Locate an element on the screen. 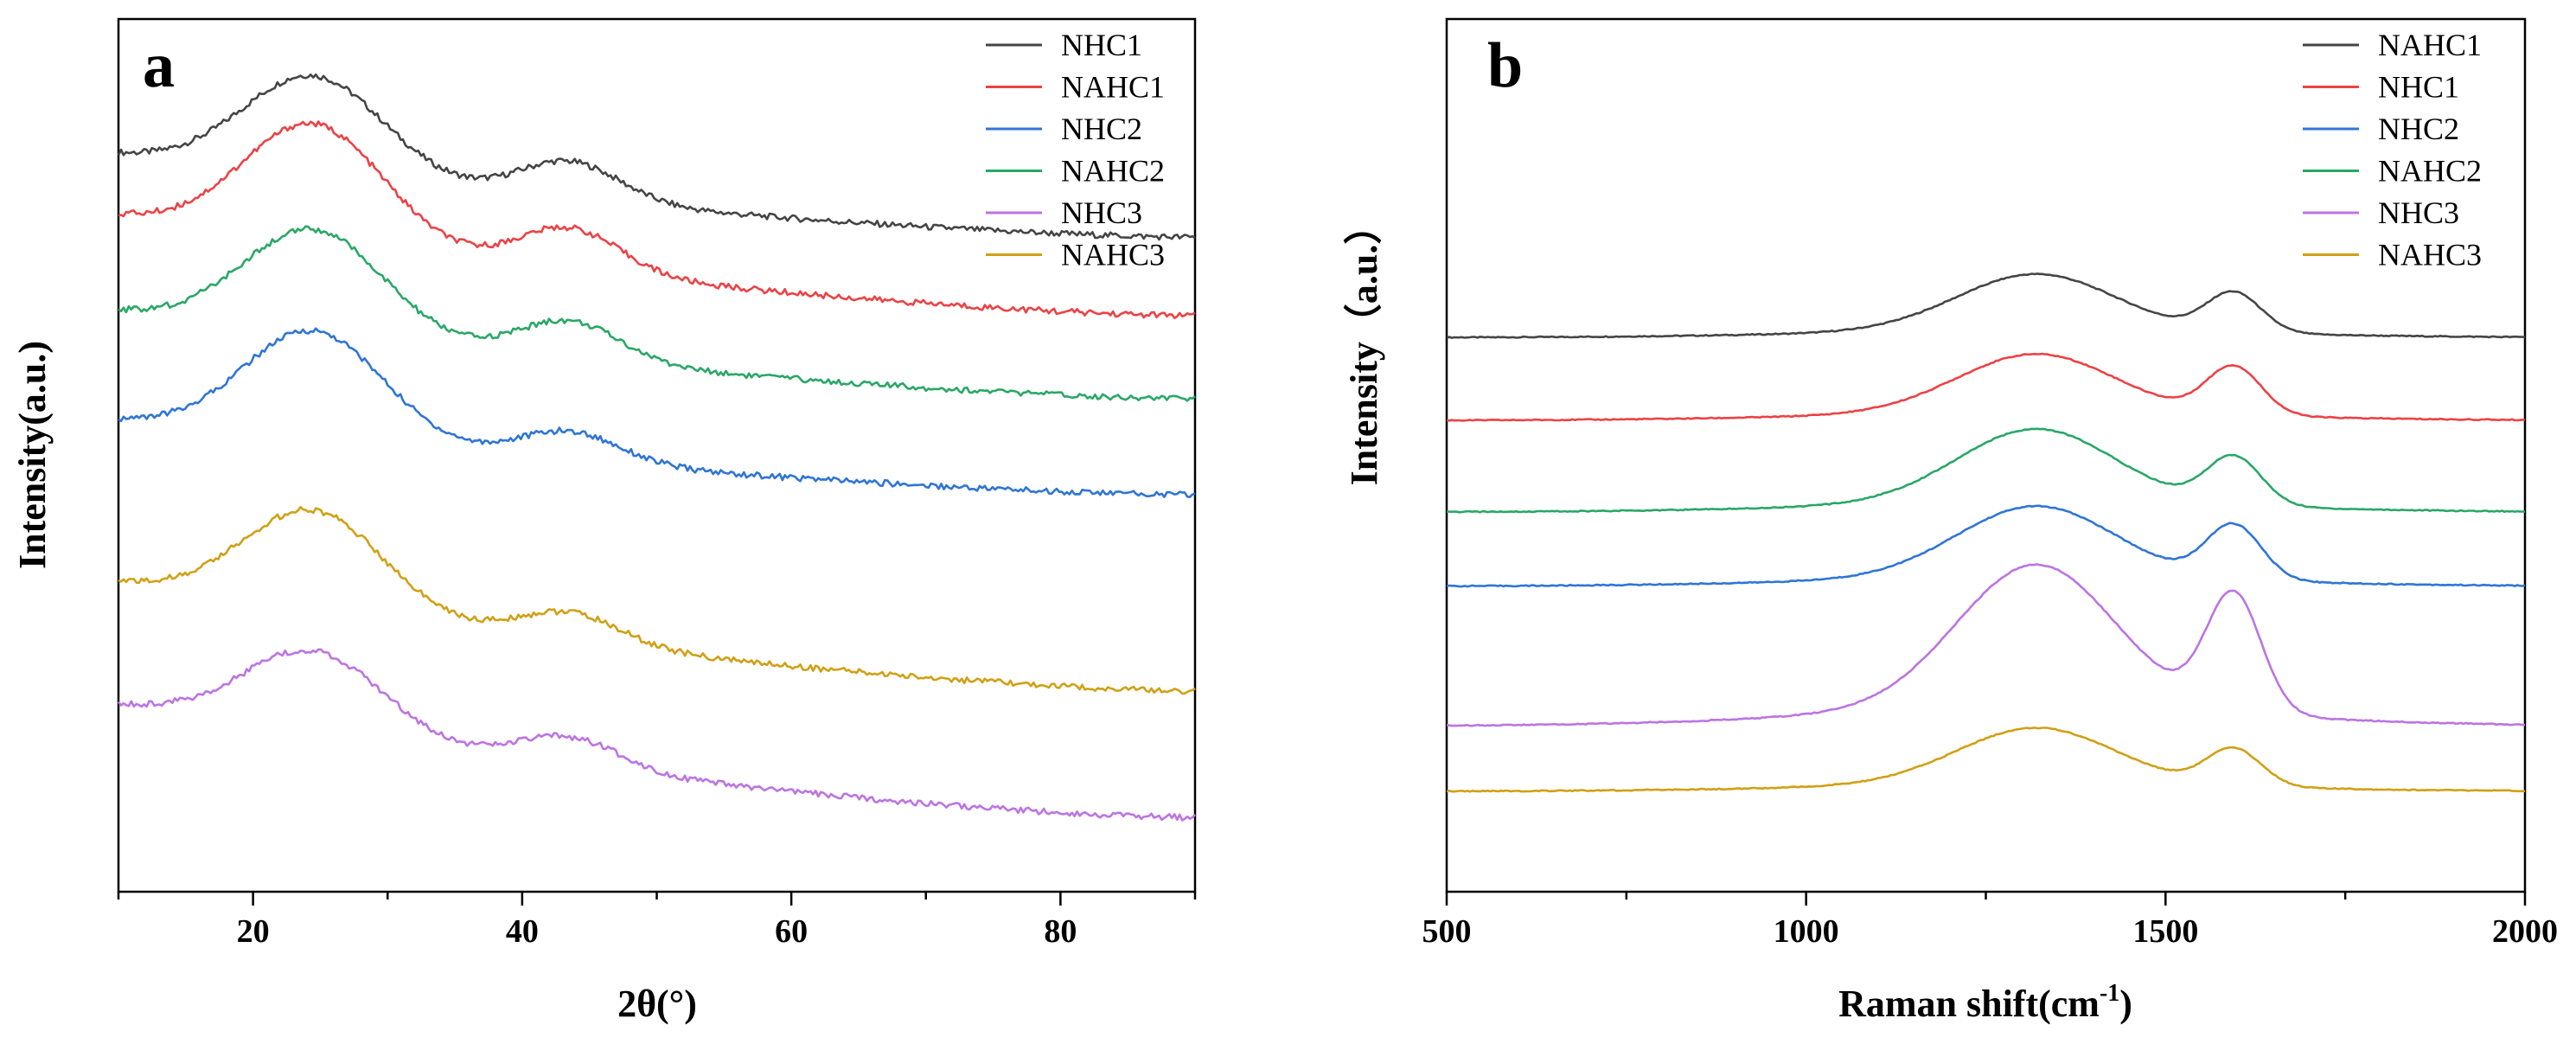  b-legend-label: NHC2 is located at coordinates (2418, 129).